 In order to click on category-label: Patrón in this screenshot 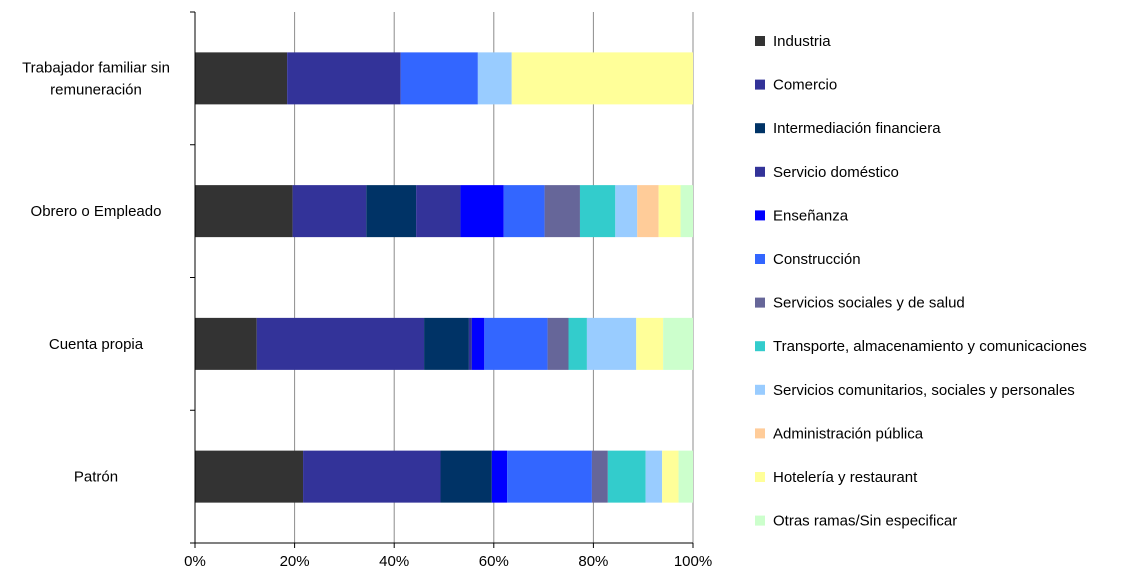, I will do `click(96, 477)`.